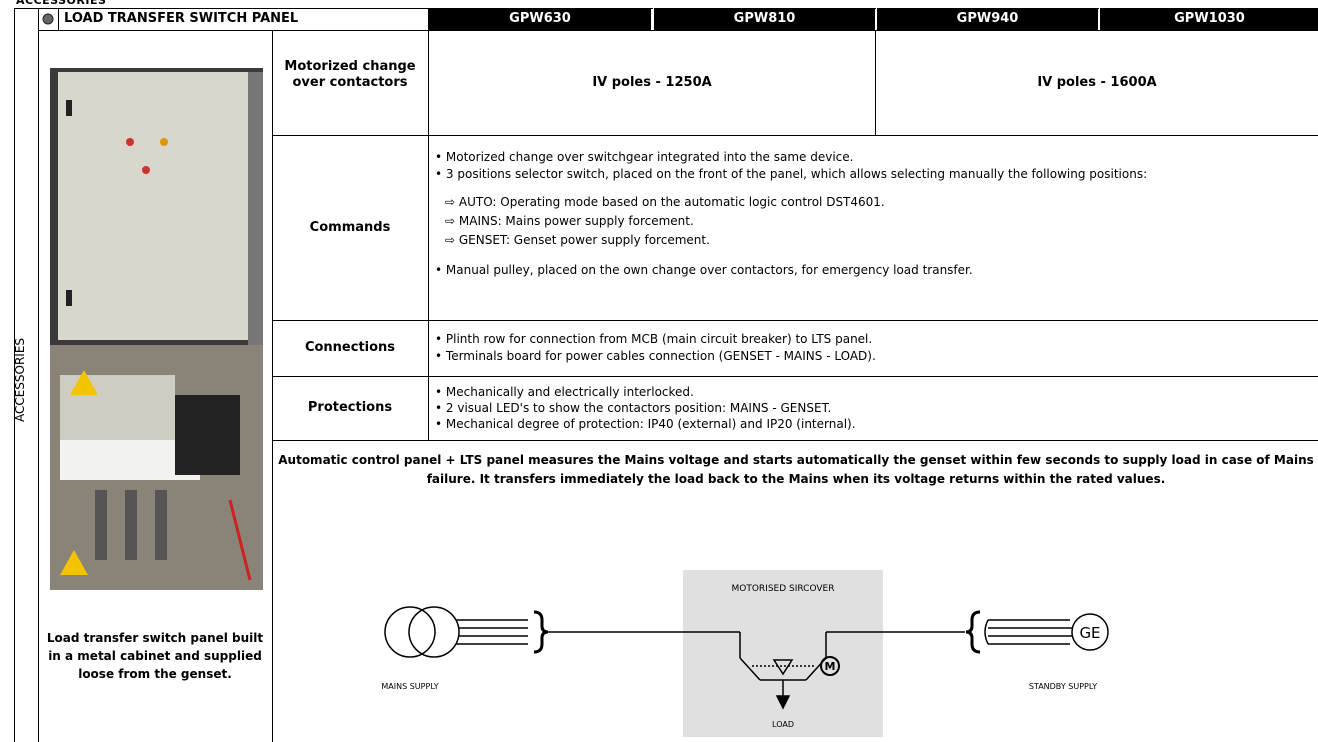 The image size is (1318, 742). I want to click on row-label: Motorized change over contactors, so click(350, 74).